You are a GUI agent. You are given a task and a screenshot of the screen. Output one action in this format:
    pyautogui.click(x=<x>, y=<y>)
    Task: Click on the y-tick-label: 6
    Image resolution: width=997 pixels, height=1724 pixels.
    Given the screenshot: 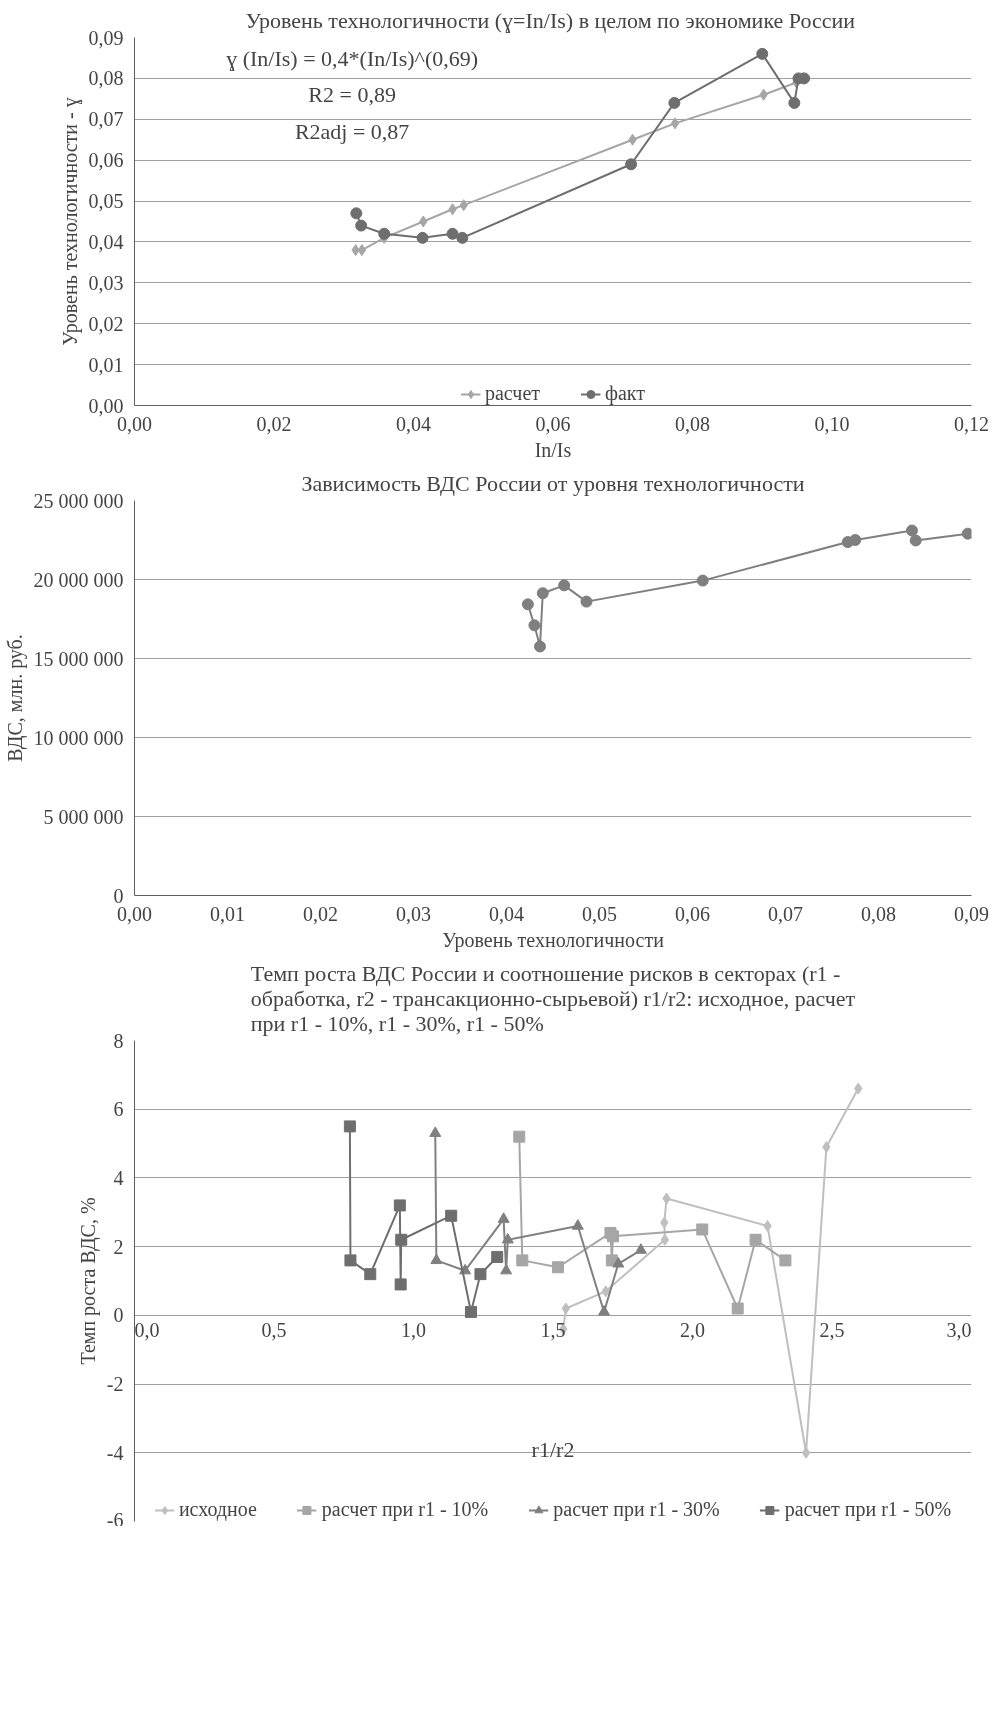 What is the action you would take?
    pyautogui.click(x=118, y=1109)
    